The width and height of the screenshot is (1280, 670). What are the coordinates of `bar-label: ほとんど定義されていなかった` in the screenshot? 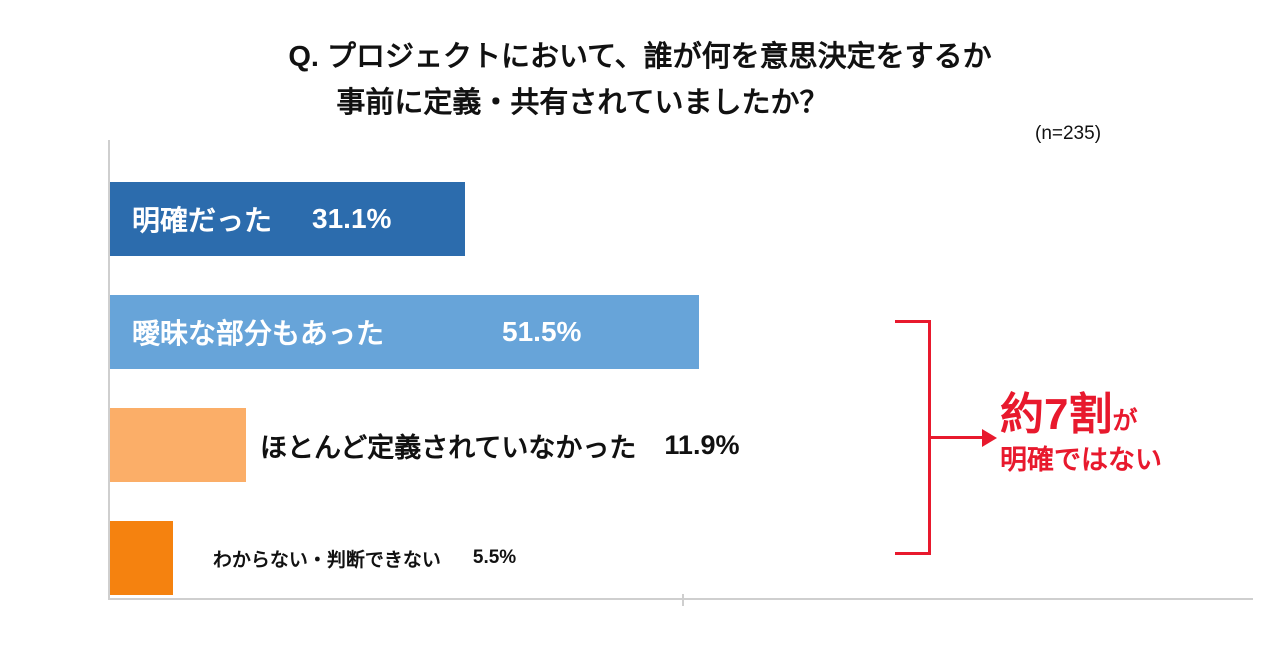 It's located at (448, 447).